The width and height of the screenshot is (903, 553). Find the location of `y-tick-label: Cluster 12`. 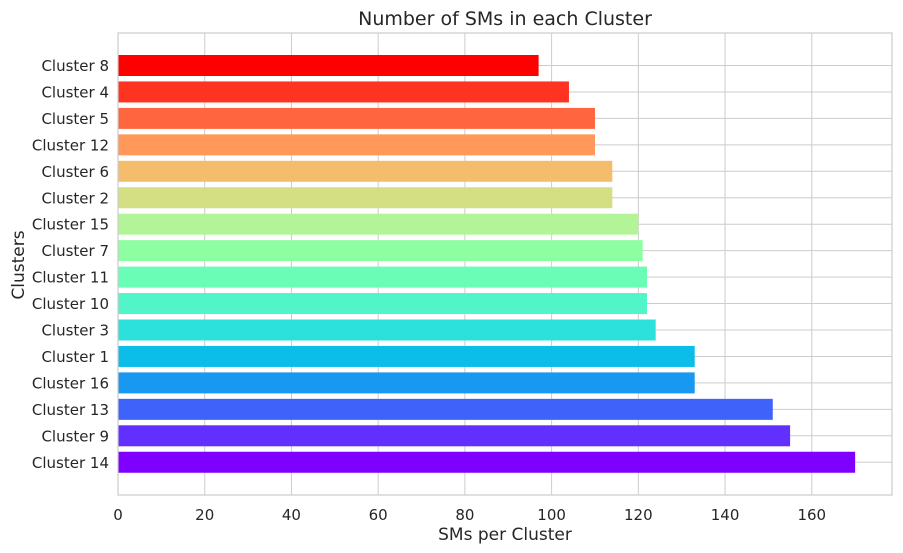

y-tick-label: Cluster 12 is located at coordinates (70, 145).